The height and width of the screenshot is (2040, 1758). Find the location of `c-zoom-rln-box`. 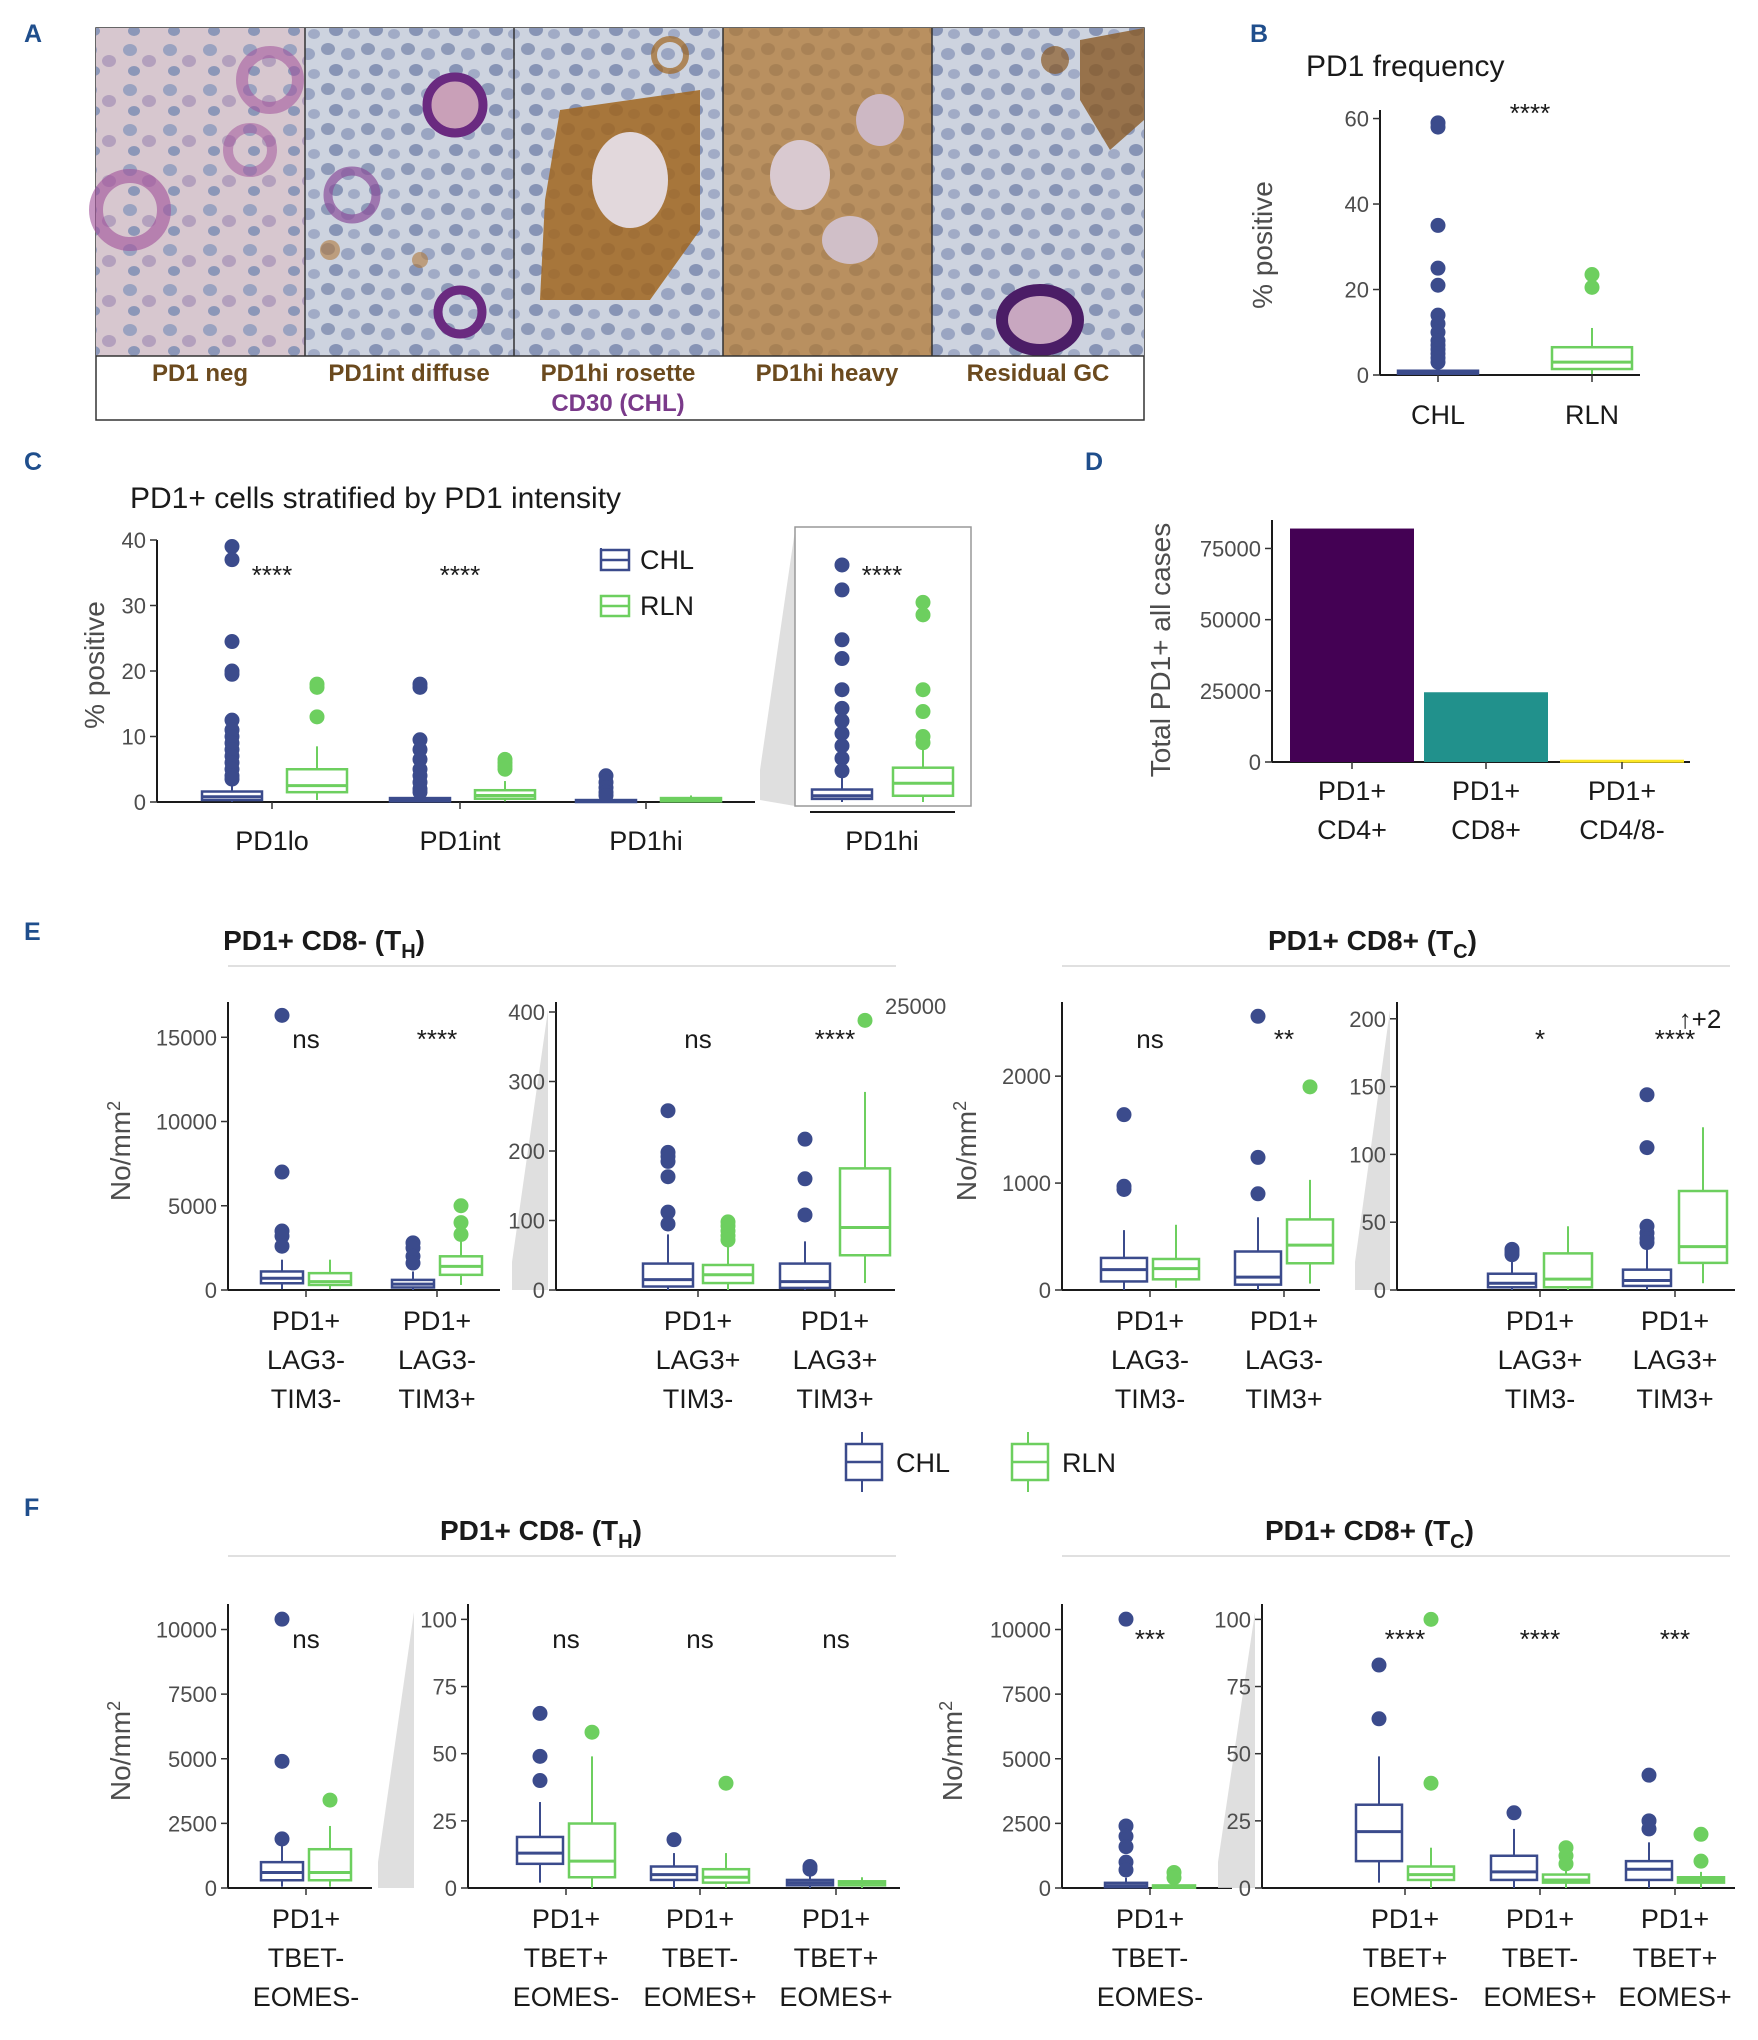

c-zoom-rln-box is located at coordinates (923, 782).